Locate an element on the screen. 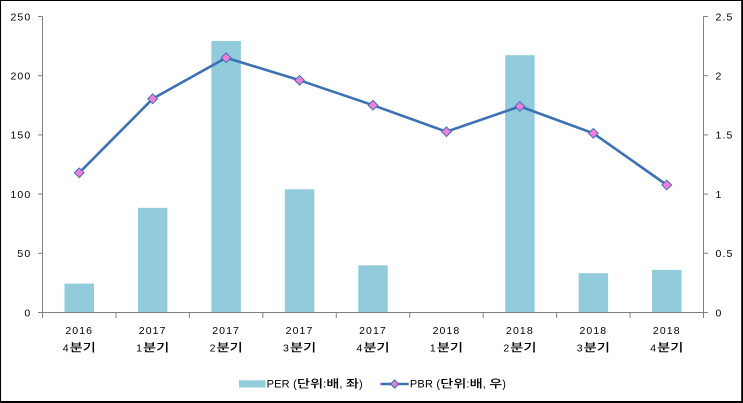  svg-text: 0.5 is located at coordinates (725, 254).